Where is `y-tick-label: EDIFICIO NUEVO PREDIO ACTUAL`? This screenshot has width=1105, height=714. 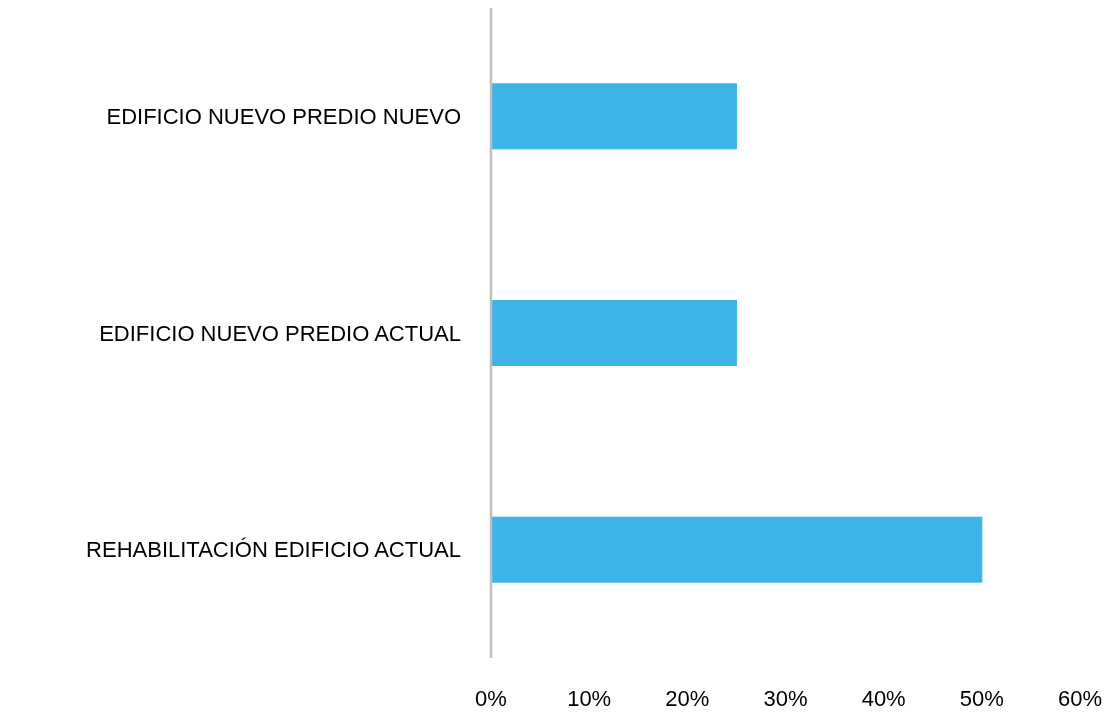
y-tick-label: EDIFICIO NUEVO PREDIO ACTUAL is located at coordinates (280, 333).